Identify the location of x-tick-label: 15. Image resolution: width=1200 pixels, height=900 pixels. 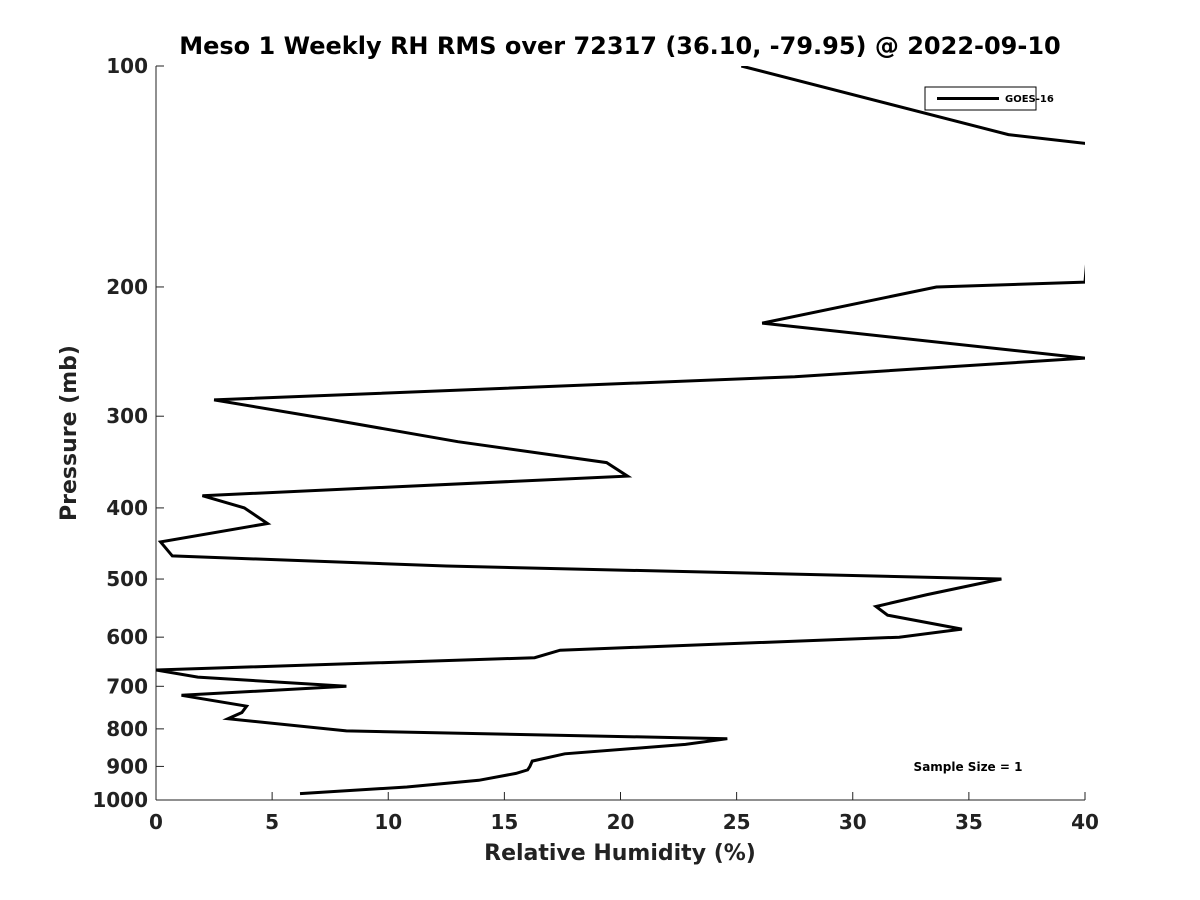
(504, 822).